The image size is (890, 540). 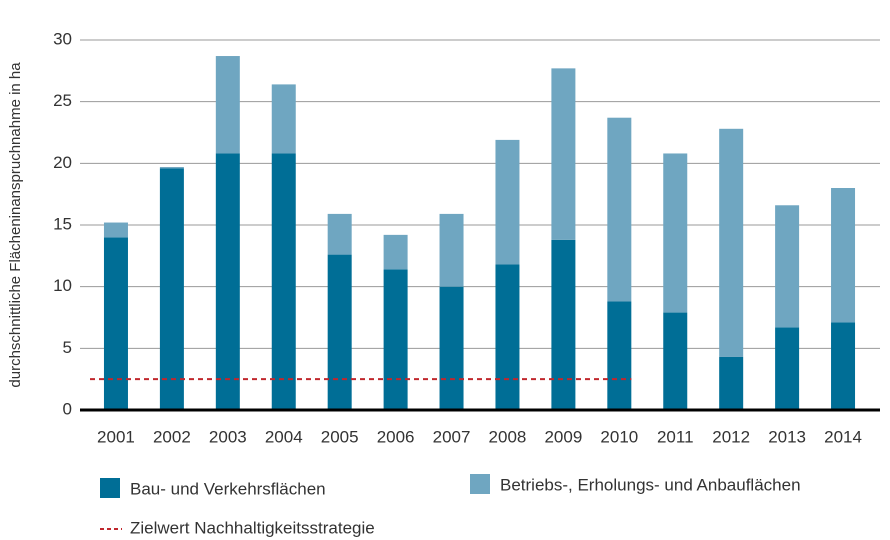 I want to click on x-tick-label: 2006, so click(x=396, y=436).